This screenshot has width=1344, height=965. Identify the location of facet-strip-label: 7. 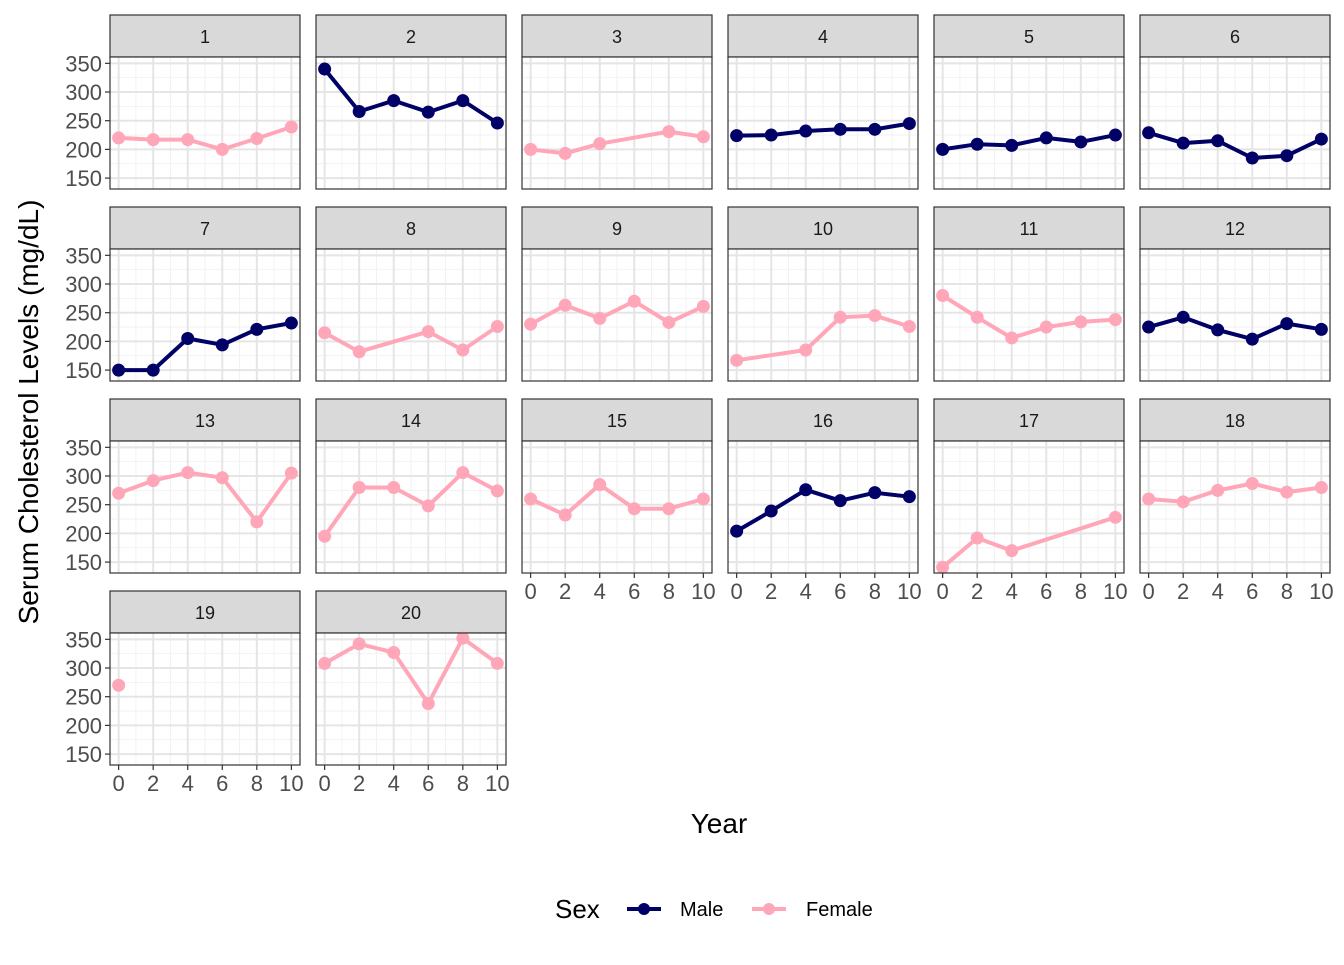
(205, 229).